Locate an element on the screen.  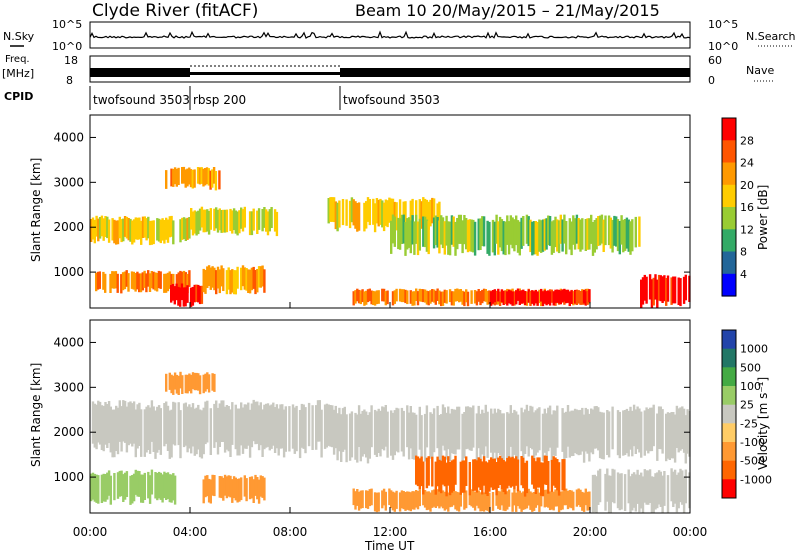
x-tick-label: 00:00 is located at coordinates (690, 532).